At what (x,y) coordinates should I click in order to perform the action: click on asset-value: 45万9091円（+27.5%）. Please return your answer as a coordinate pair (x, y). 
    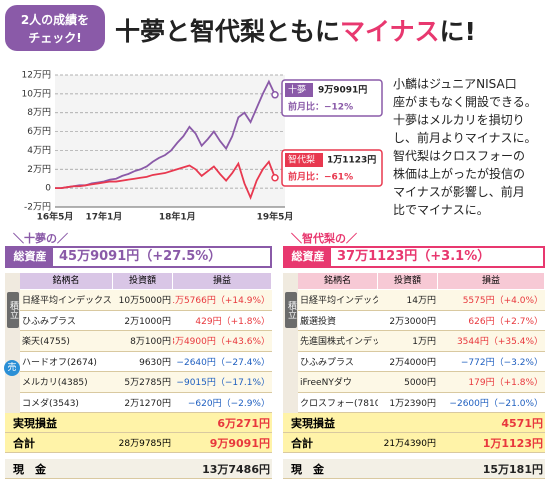
    Looking at the image, I should click on (140, 256).